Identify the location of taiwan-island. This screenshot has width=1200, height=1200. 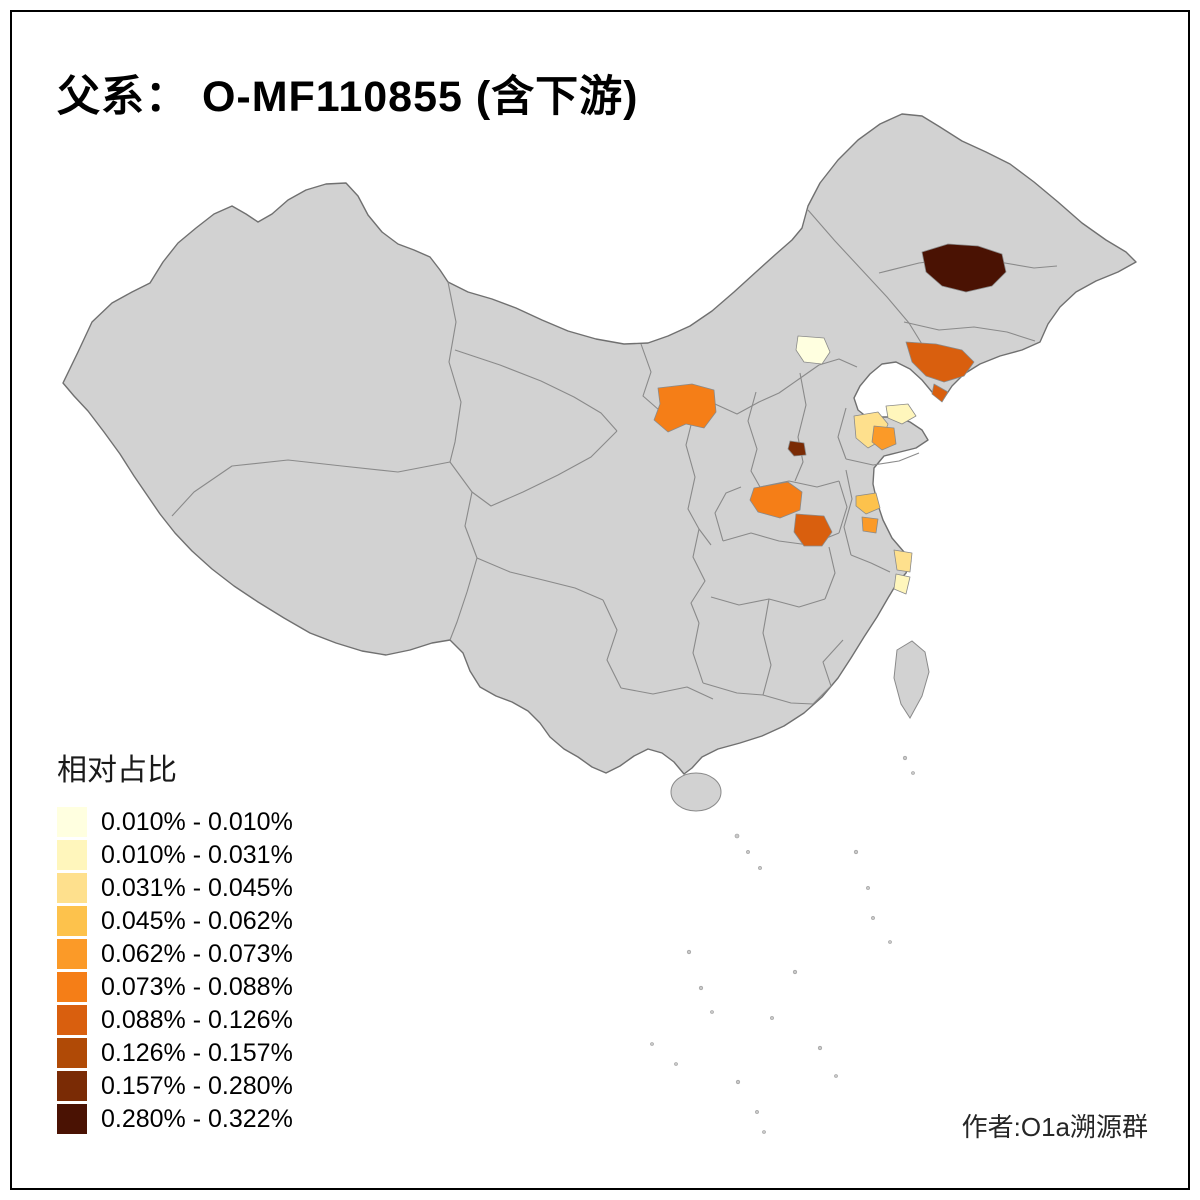
(911, 679).